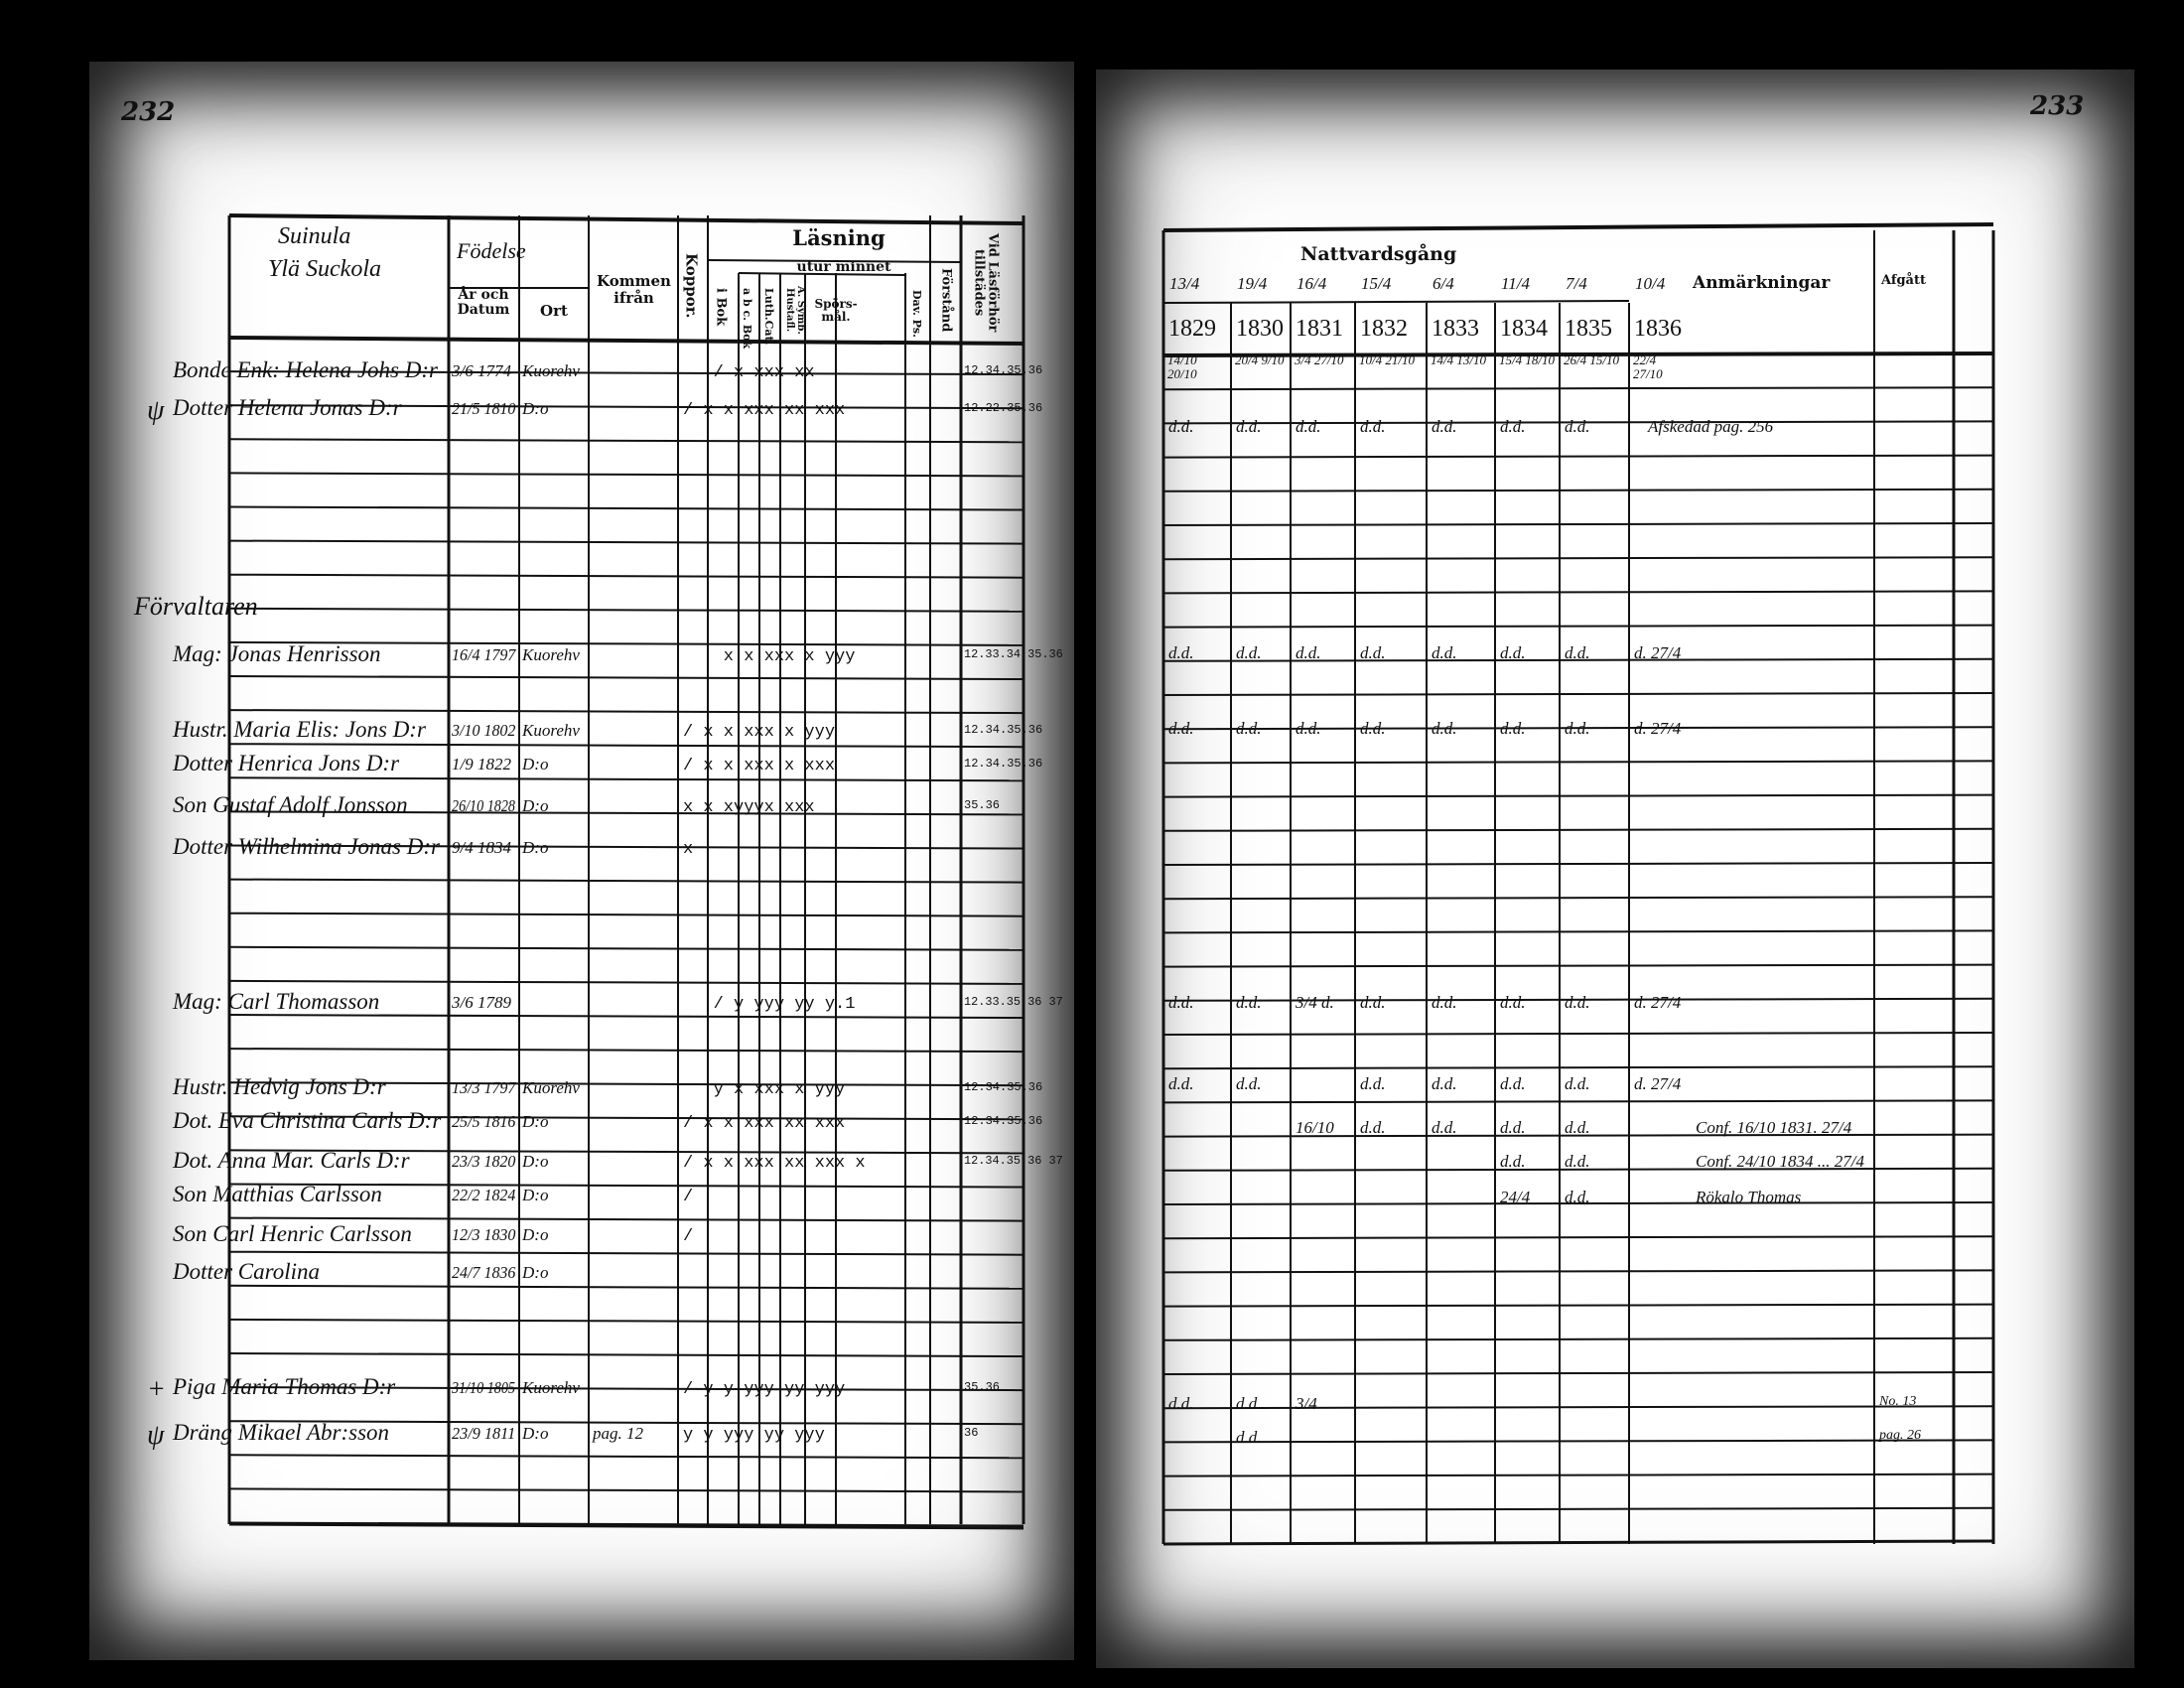  I want to click on person-name: Son Gustaf Adolf Jonsson, so click(290, 804).